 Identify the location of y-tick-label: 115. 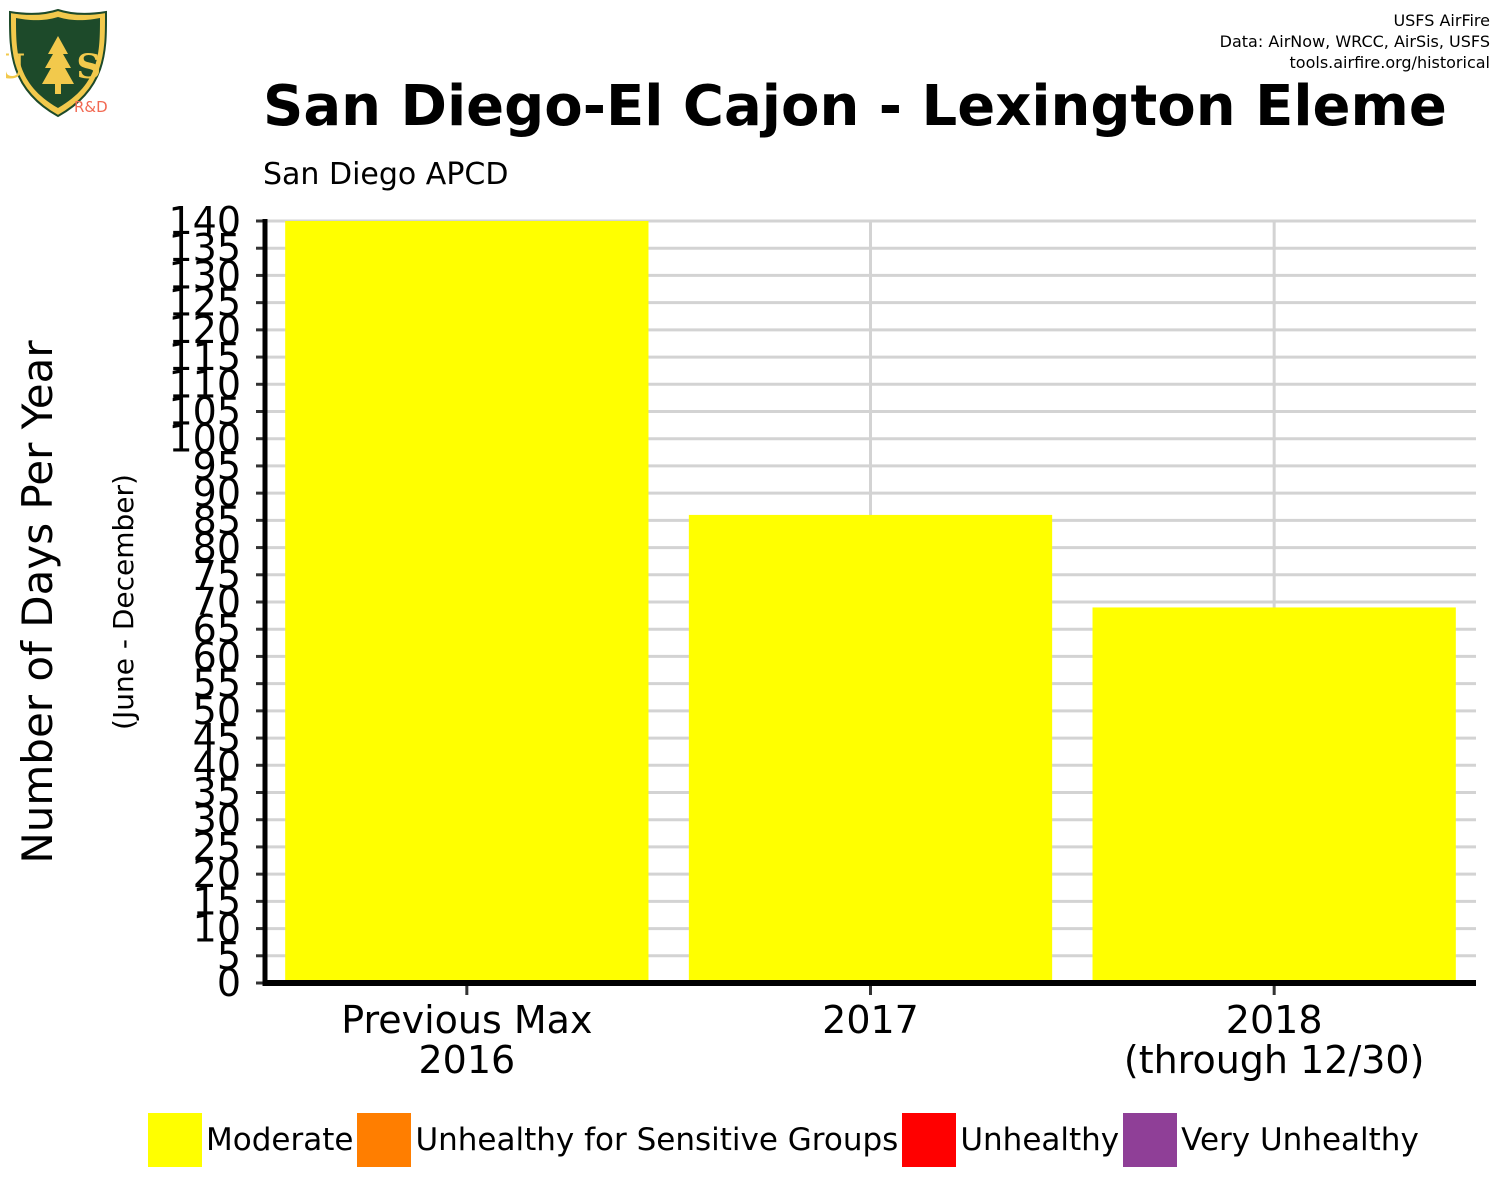
(204, 357).